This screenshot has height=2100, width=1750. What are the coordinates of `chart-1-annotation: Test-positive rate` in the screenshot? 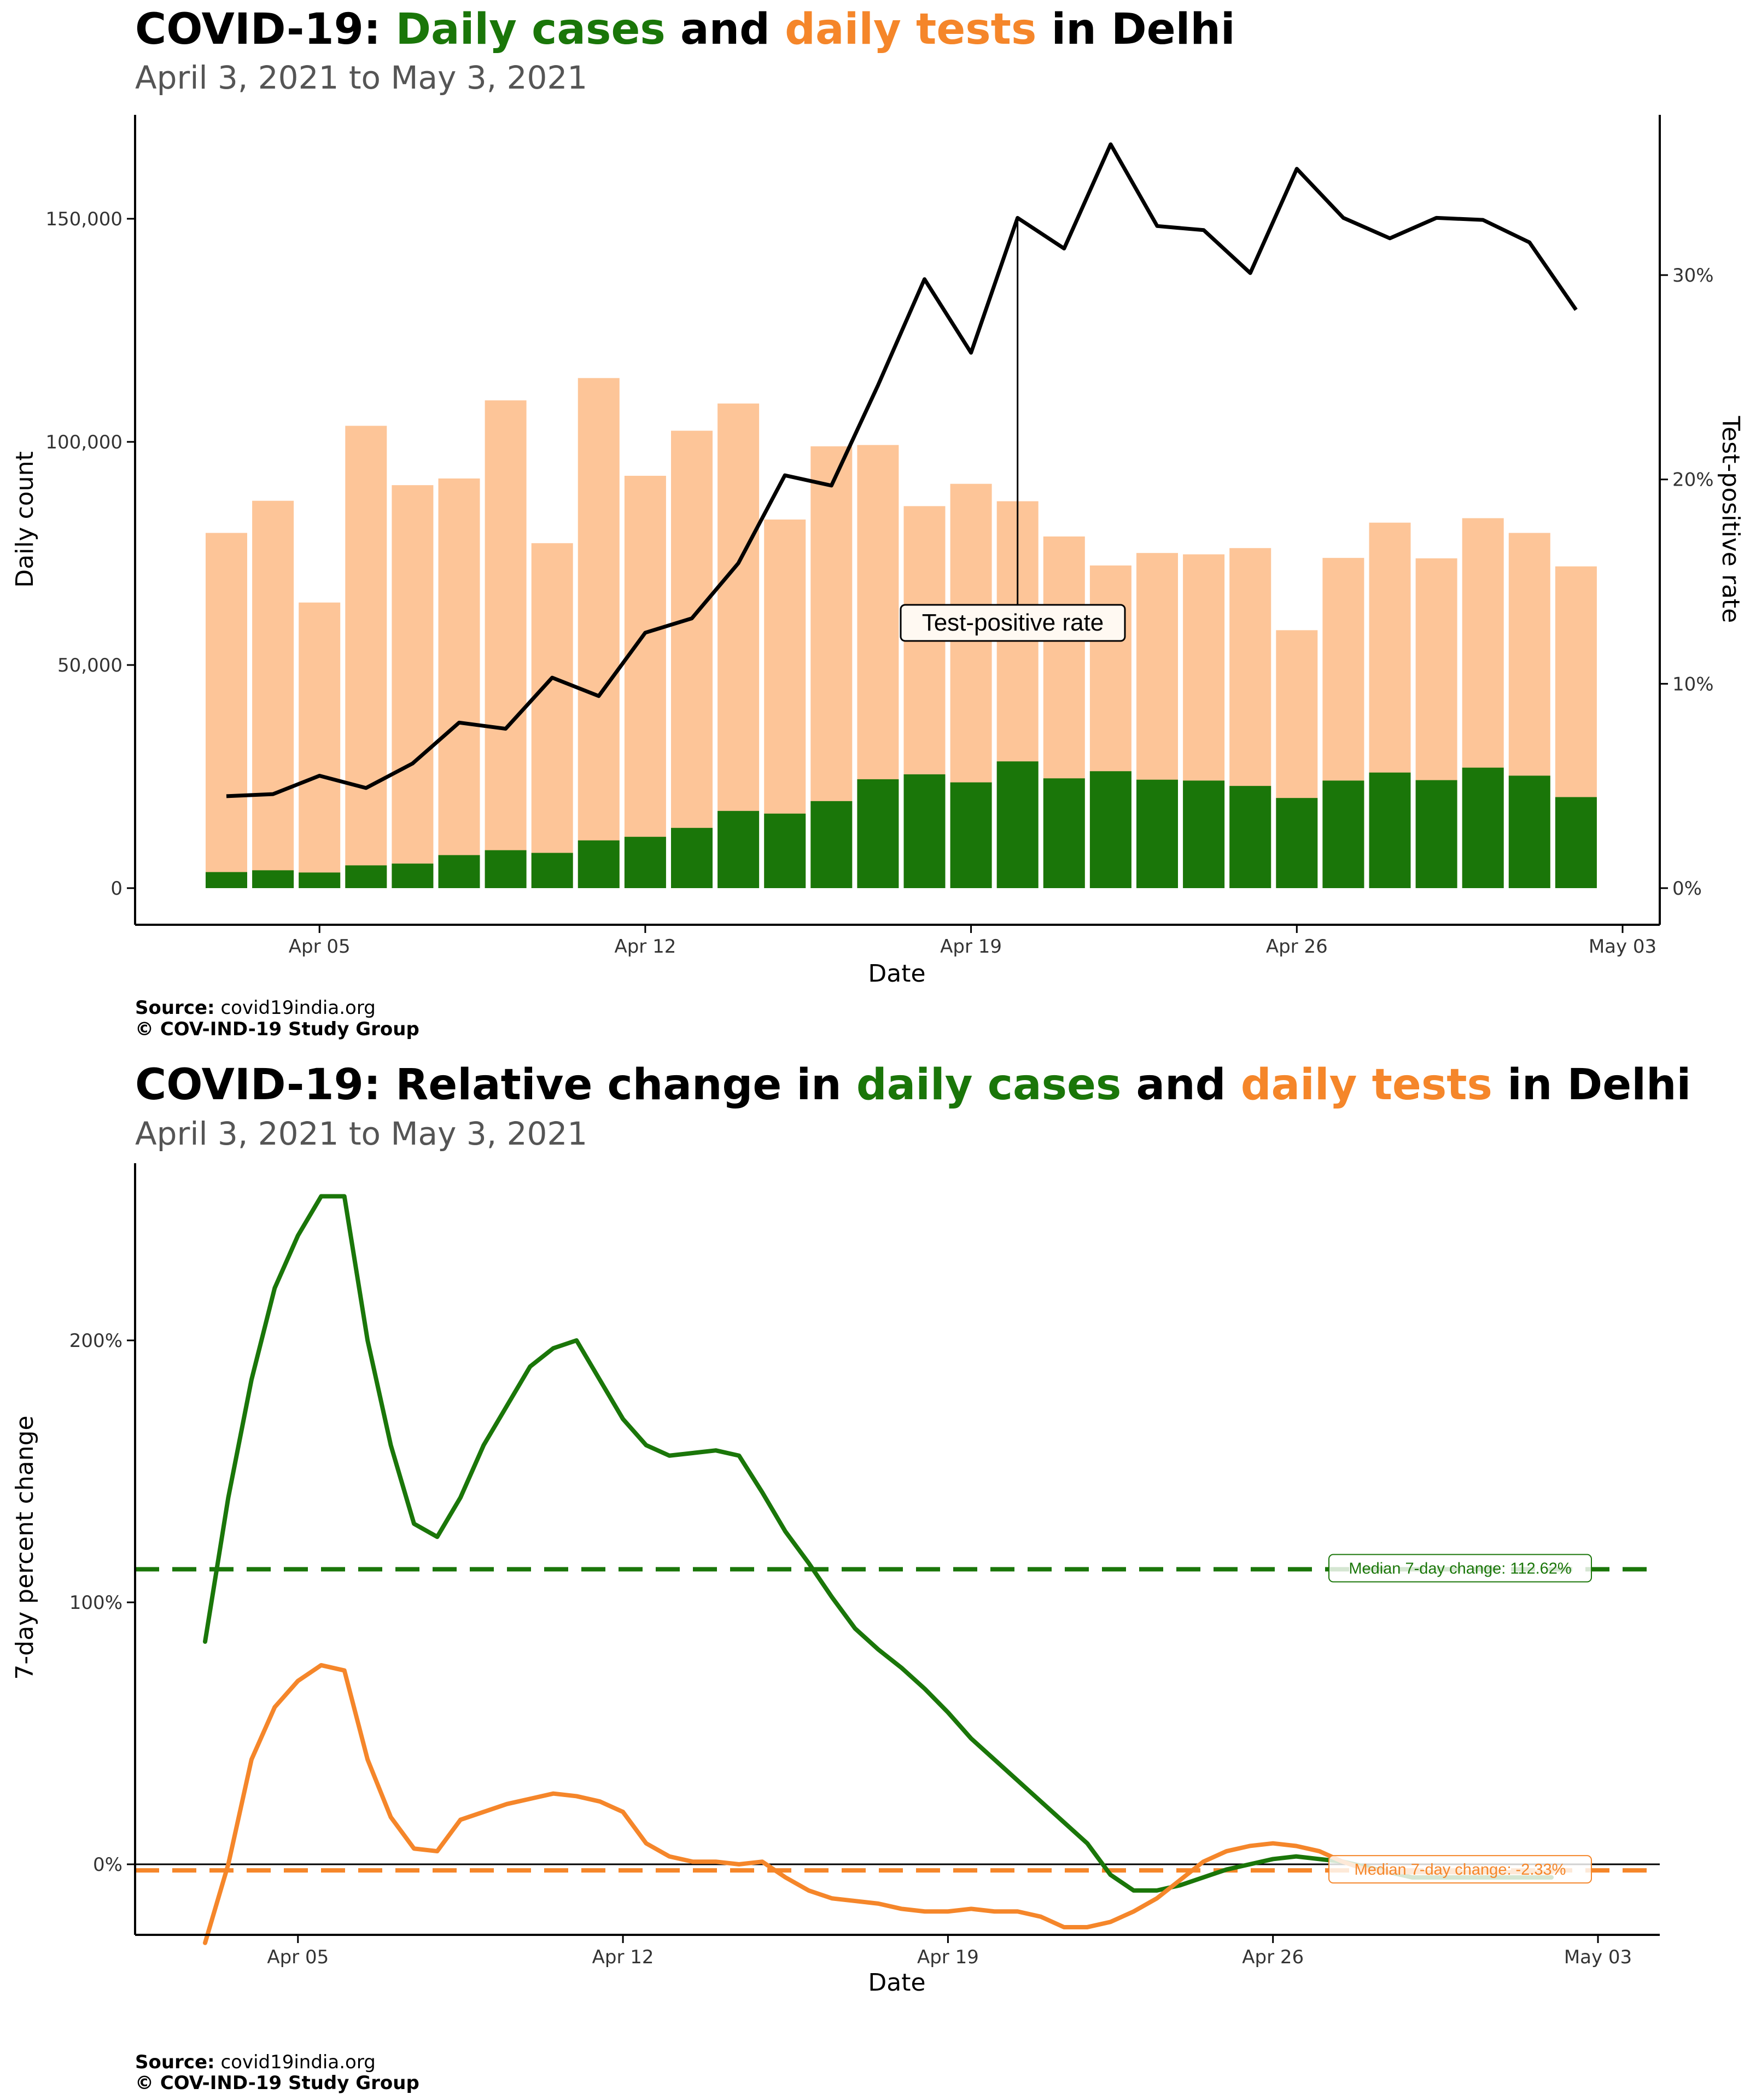 It's located at (1013, 430).